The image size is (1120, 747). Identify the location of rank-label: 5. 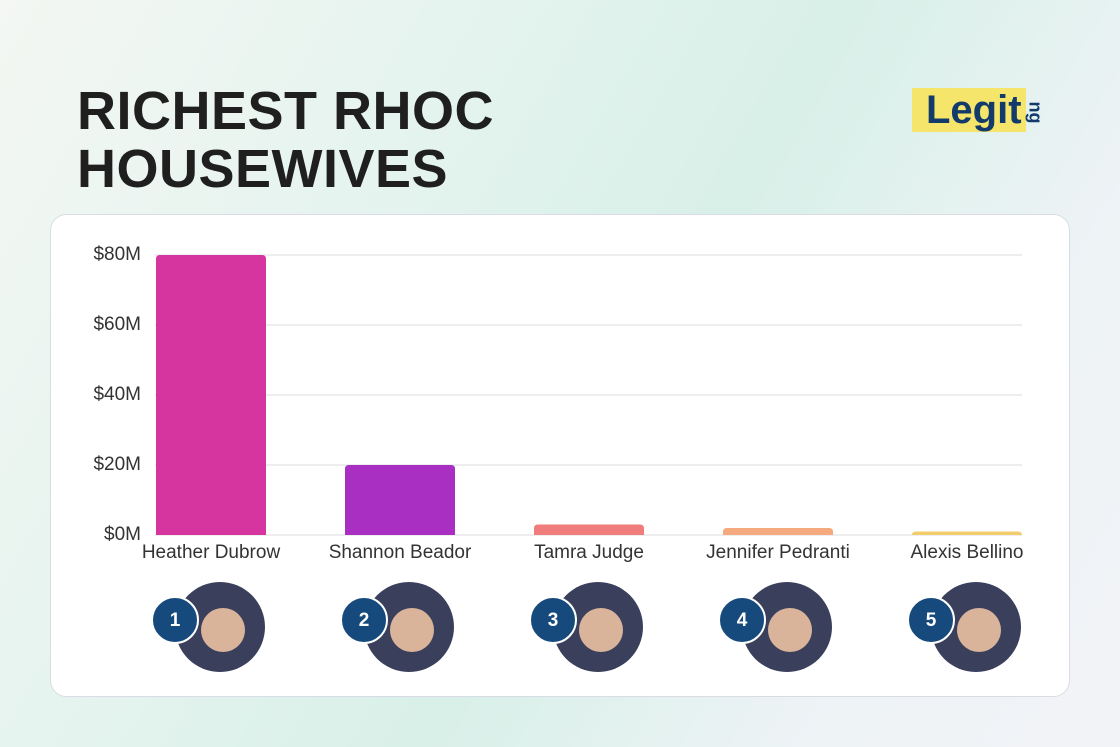
(931, 620).